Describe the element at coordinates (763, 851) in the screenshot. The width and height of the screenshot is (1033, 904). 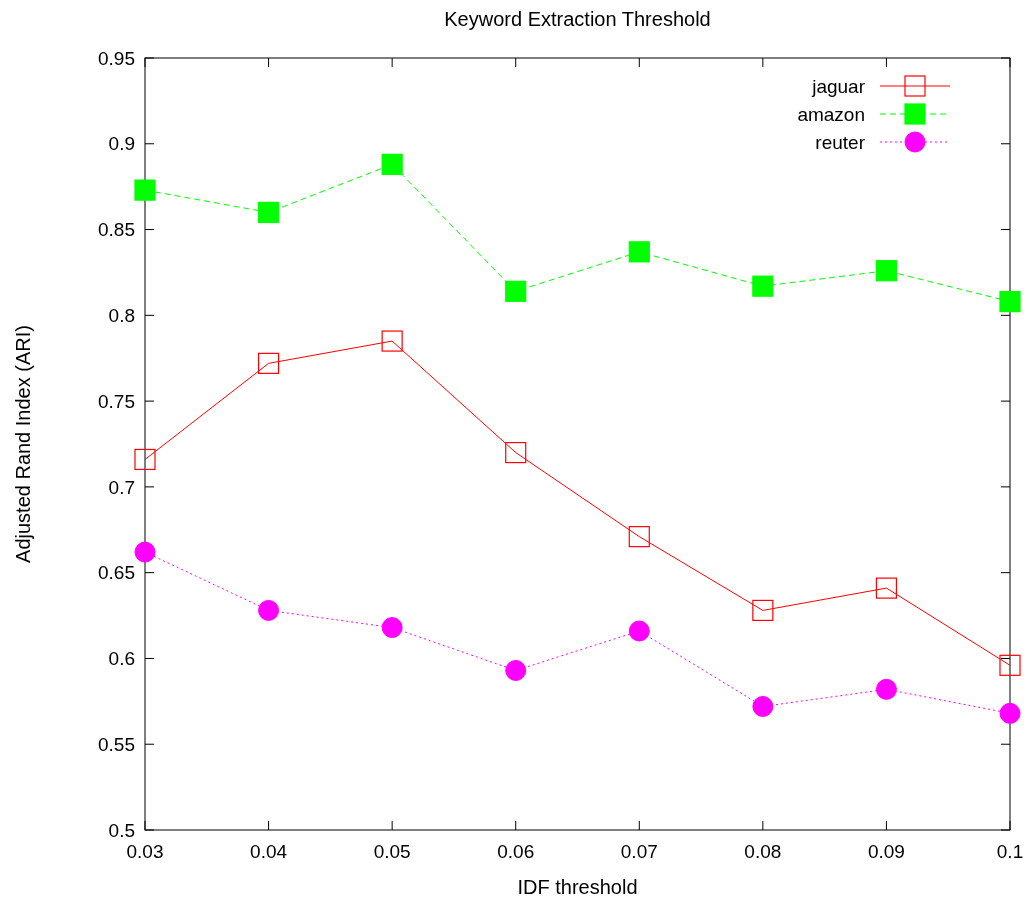
I see `x-tick-label: 0.08` at that location.